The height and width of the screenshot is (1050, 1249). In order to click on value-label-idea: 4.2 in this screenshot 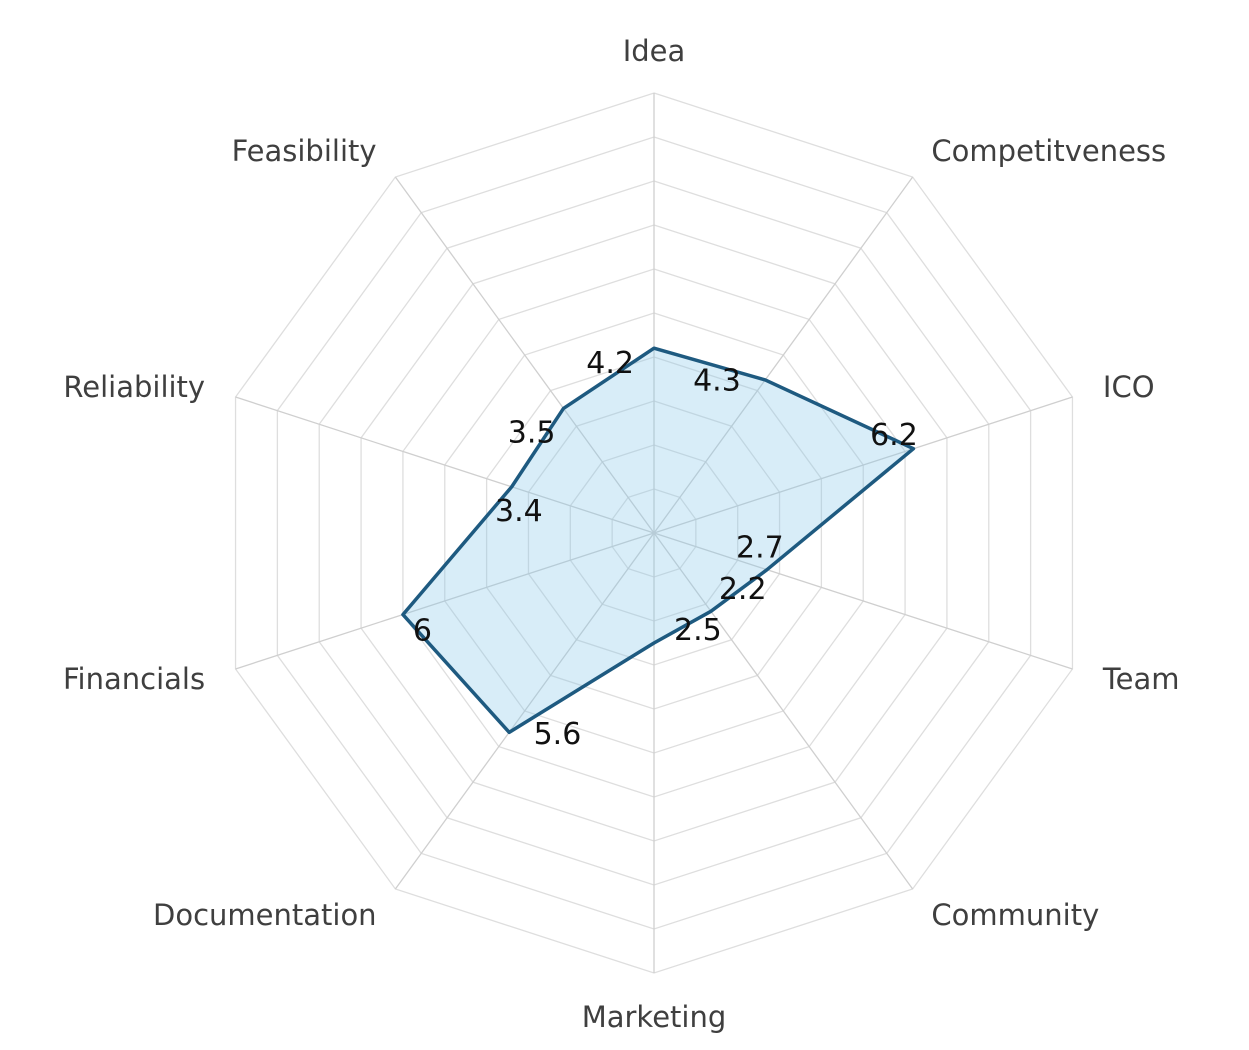, I will do `click(610, 363)`.